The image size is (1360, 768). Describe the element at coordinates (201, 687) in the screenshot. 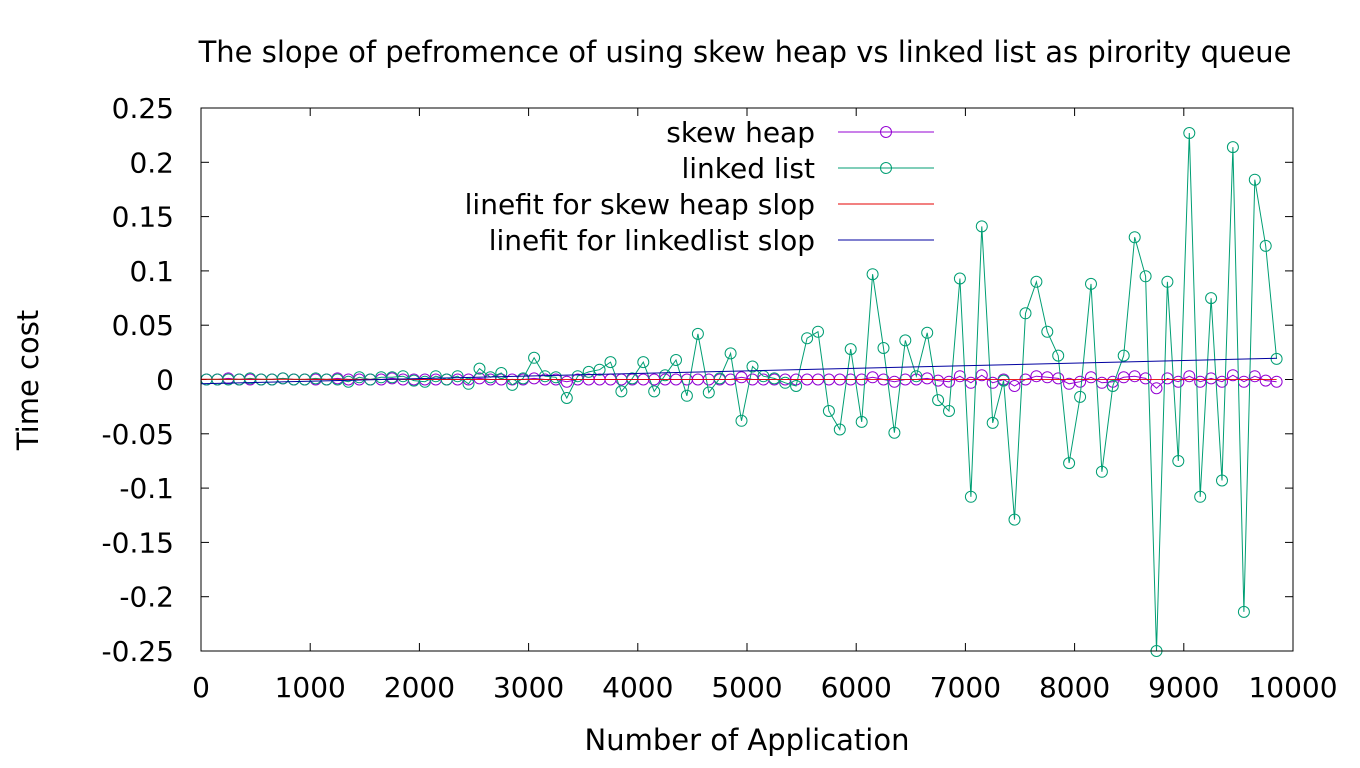

I see `x-tick-label: 0` at that location.